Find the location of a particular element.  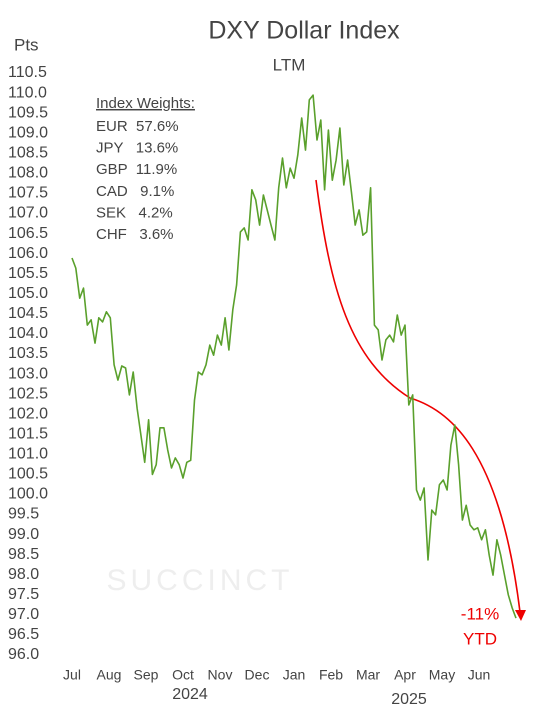

y-tick-label: 97.0 is located at coordinates (23, 614).